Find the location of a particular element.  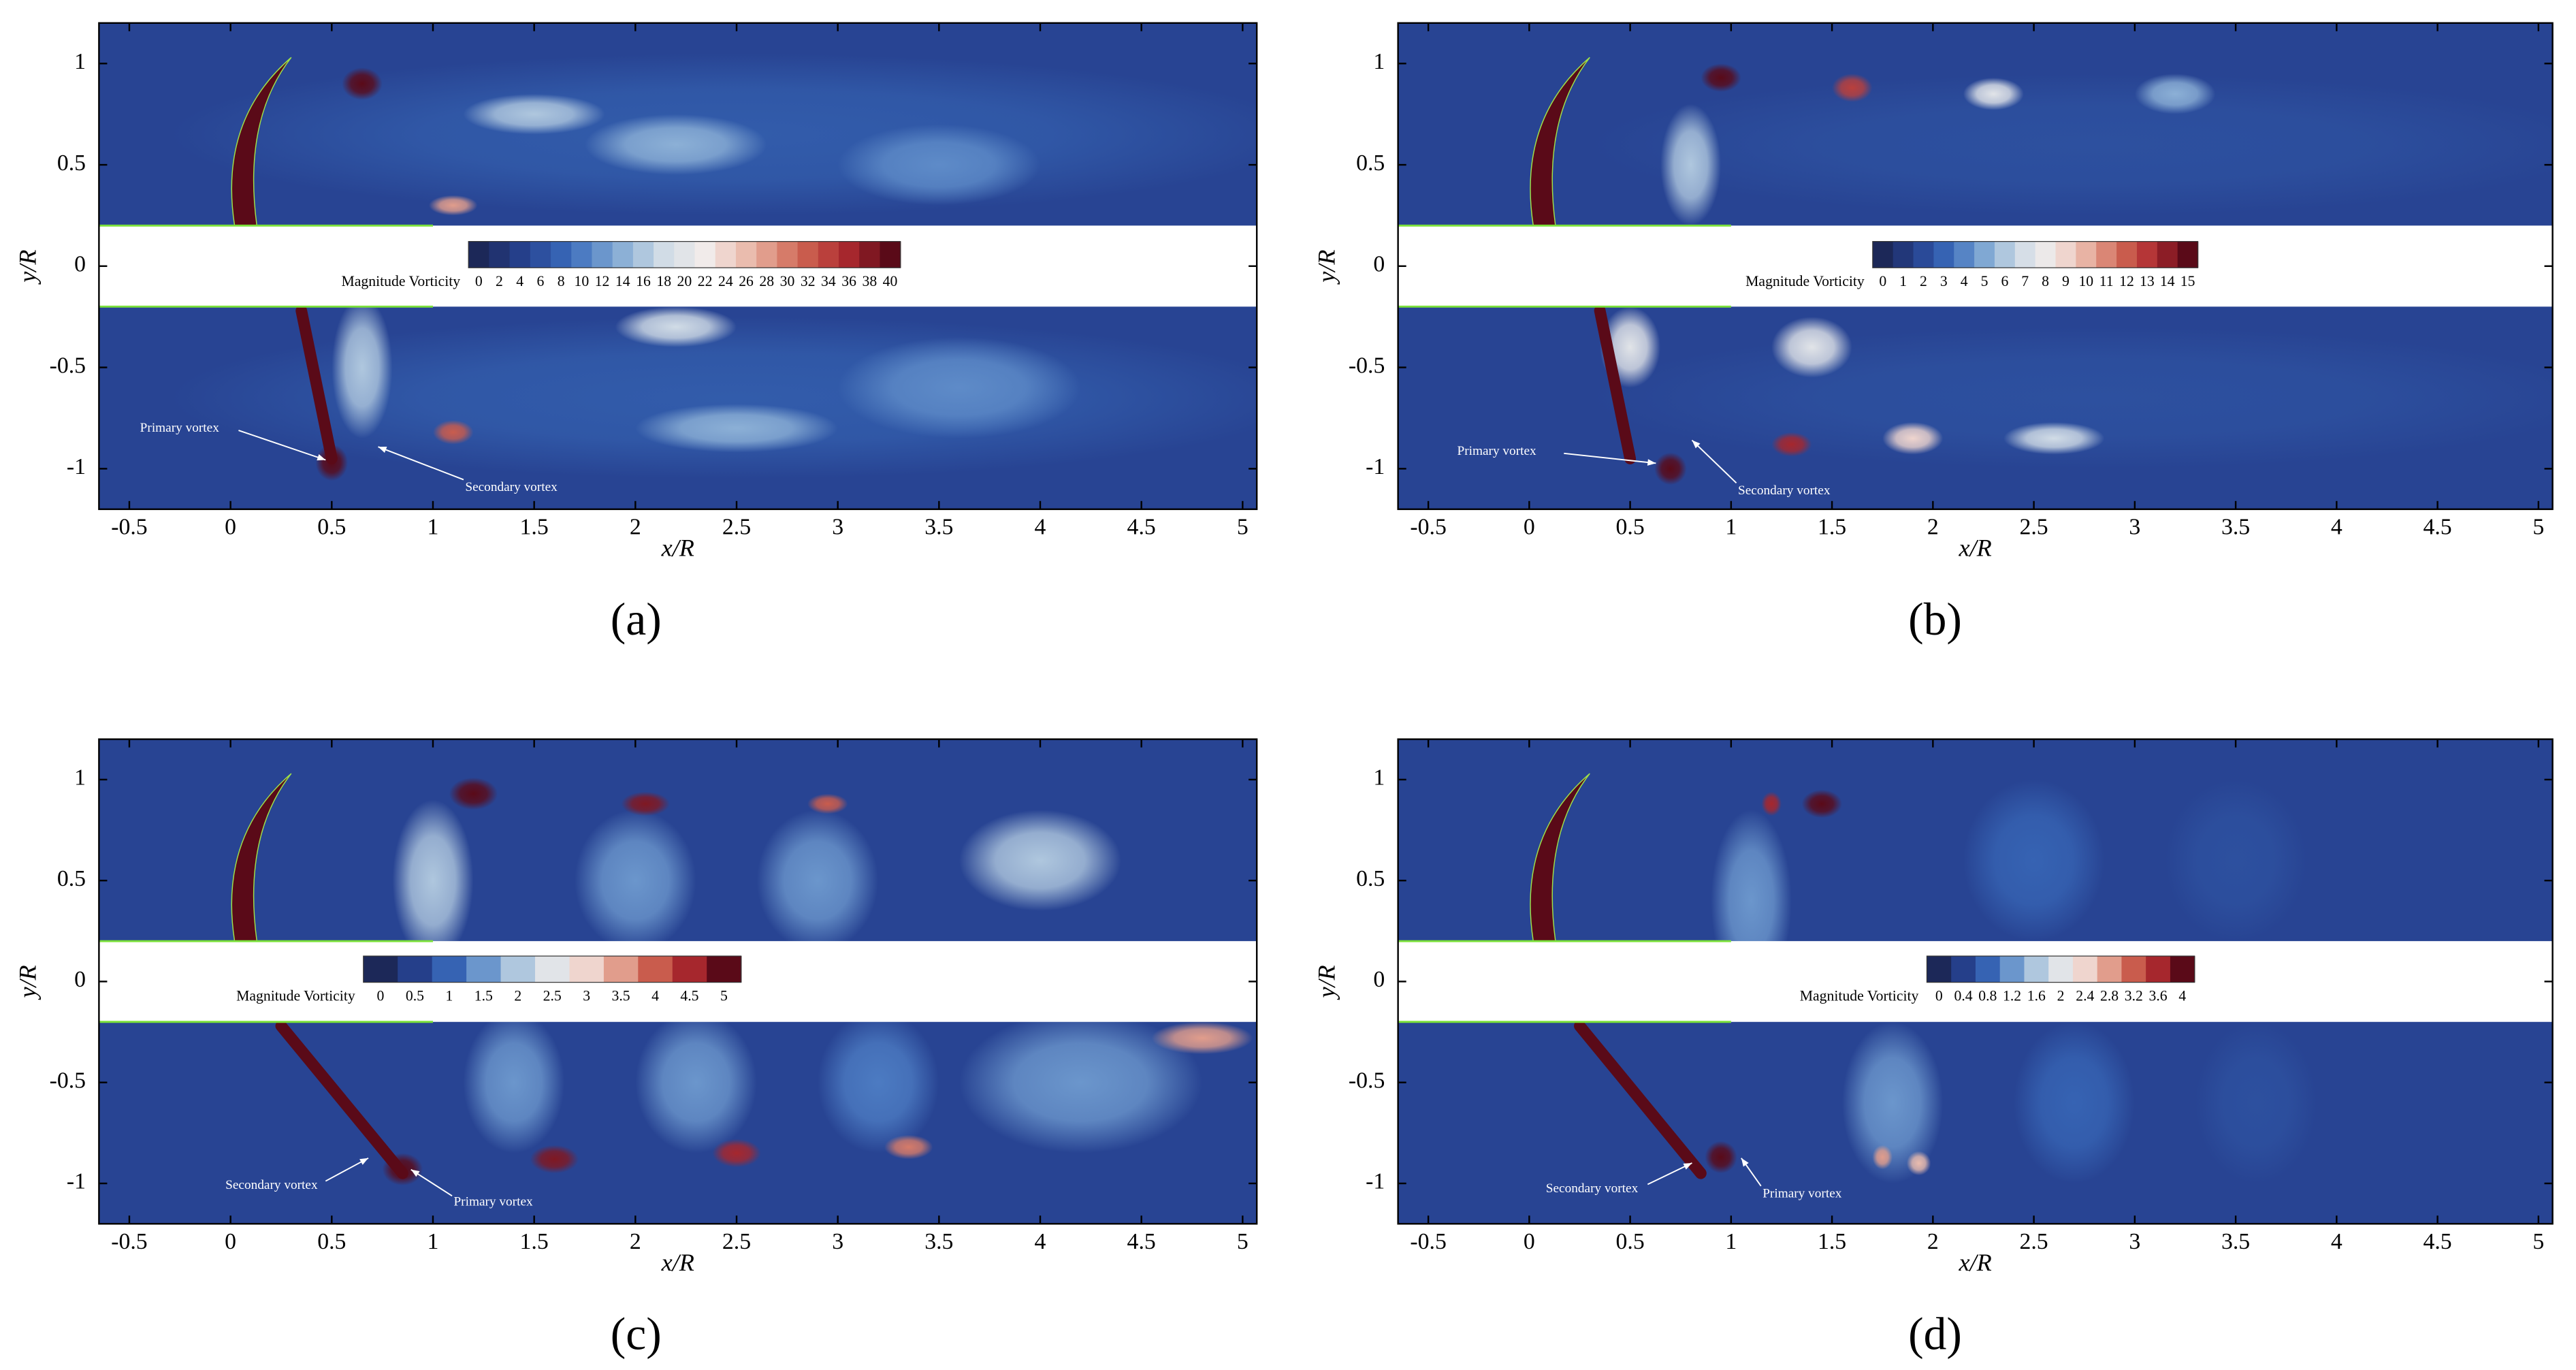

colorbar-tick-label: 0.8 is located at coordinates (1988, 995).